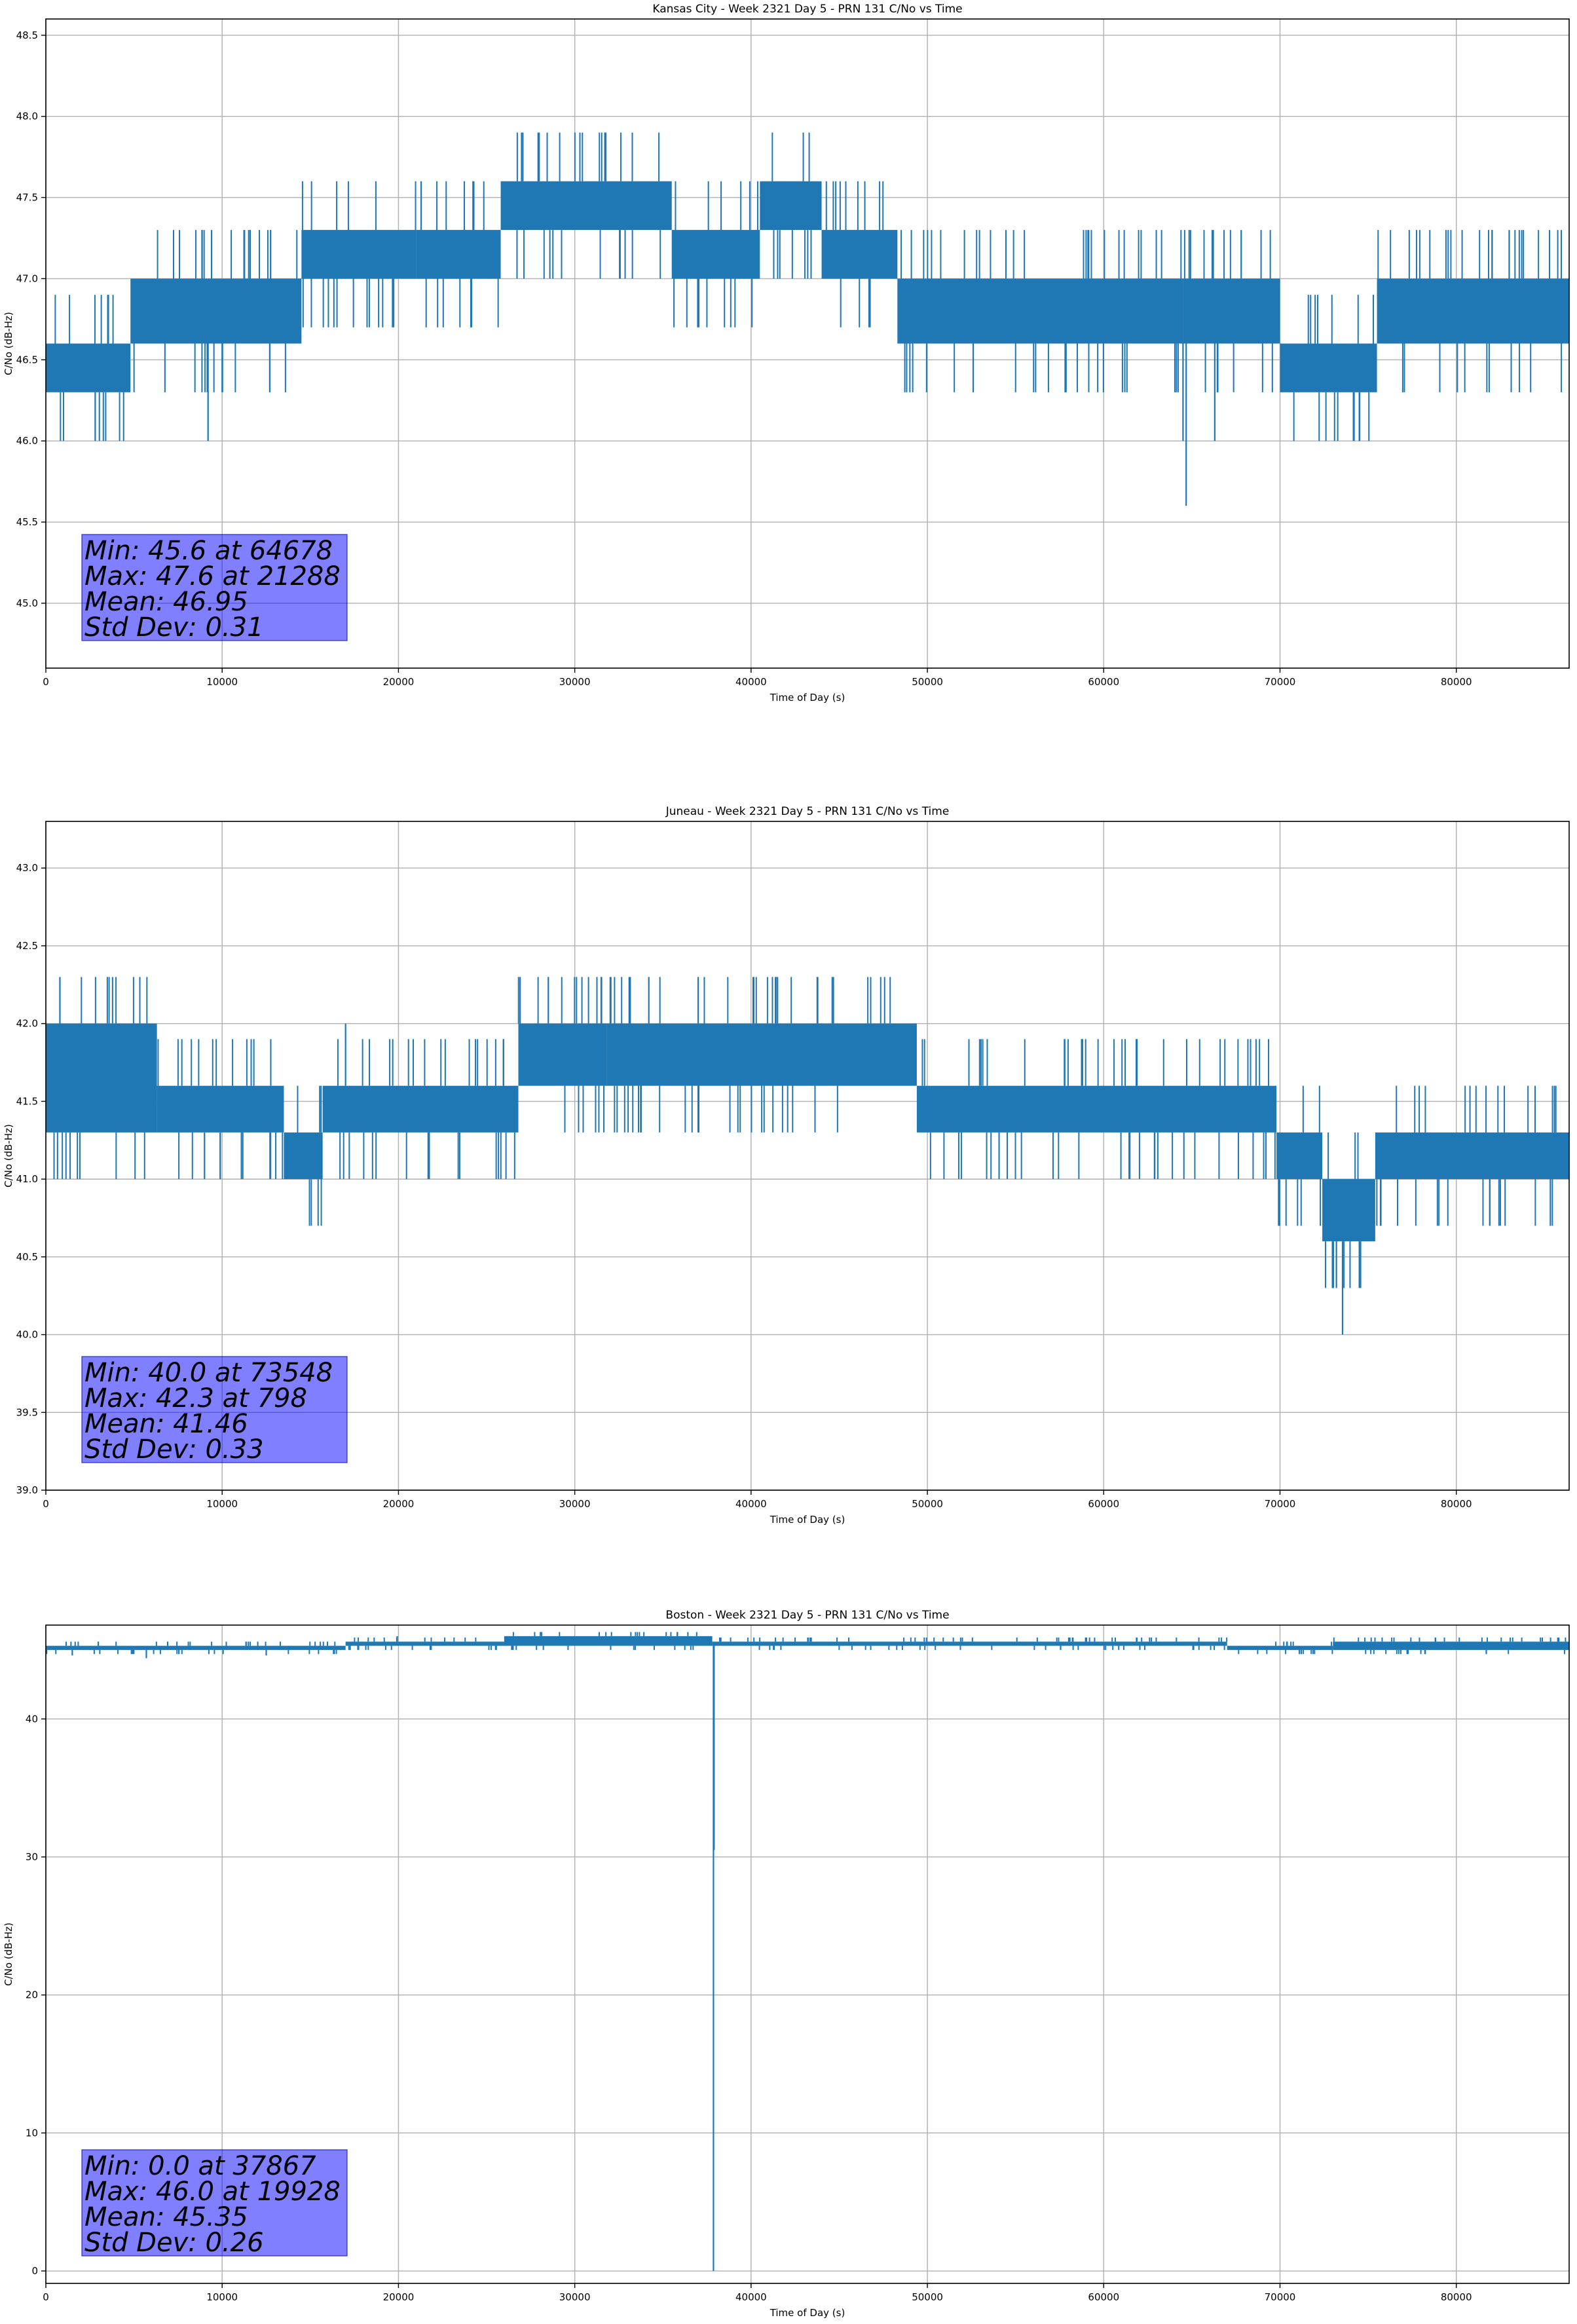  Describe the element at coordinates (166, 1424) in the screenshot. I see `stats-line: Mean: 41.46` at that location.